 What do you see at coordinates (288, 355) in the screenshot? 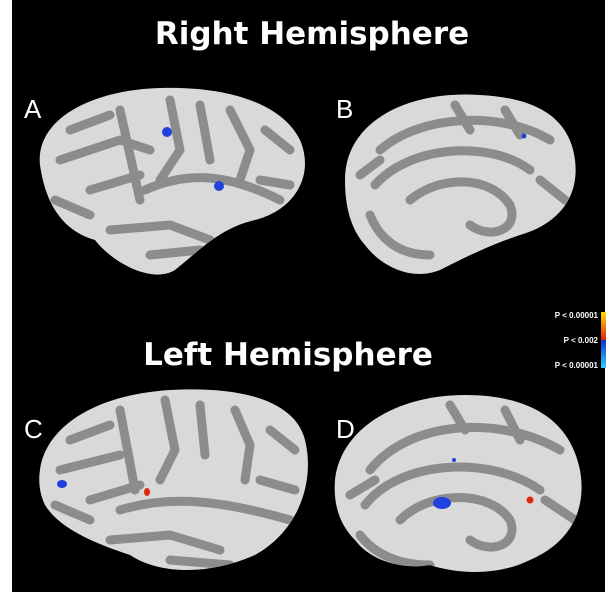
I see `title-left: Left Hemisphere` at bounding box center [288, 355].